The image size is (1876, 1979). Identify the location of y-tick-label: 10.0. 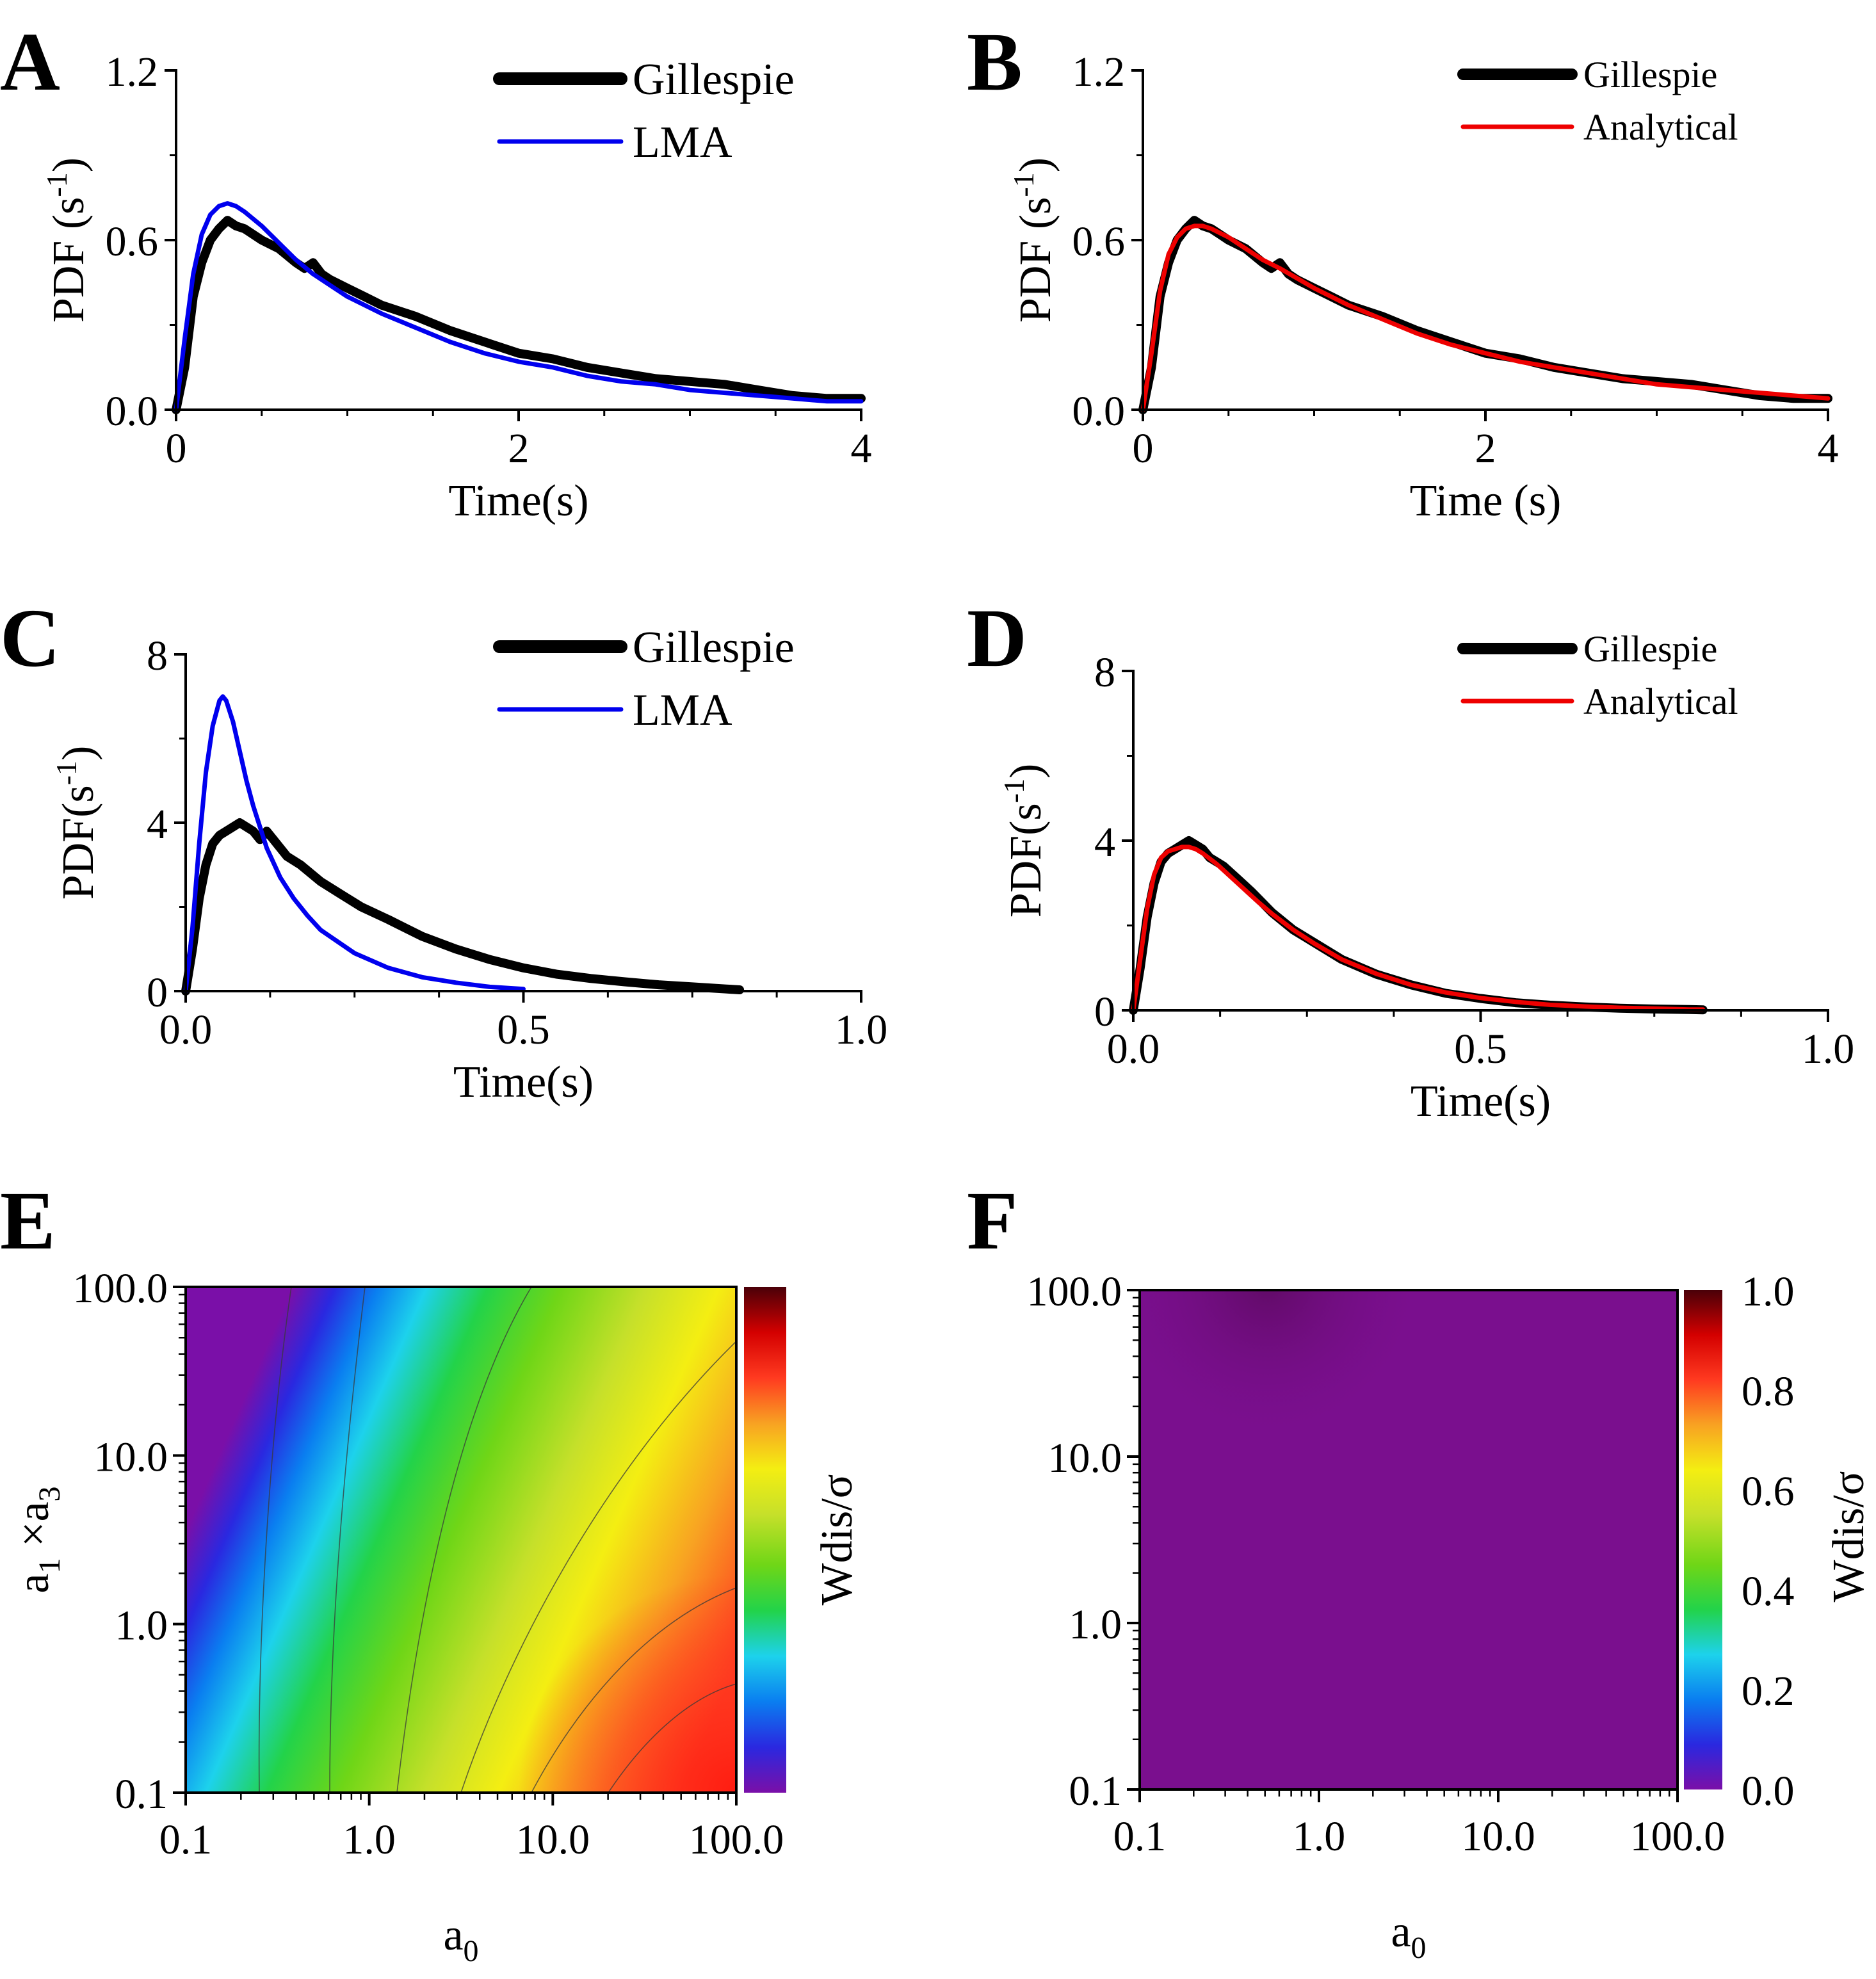
(1085, 1458).